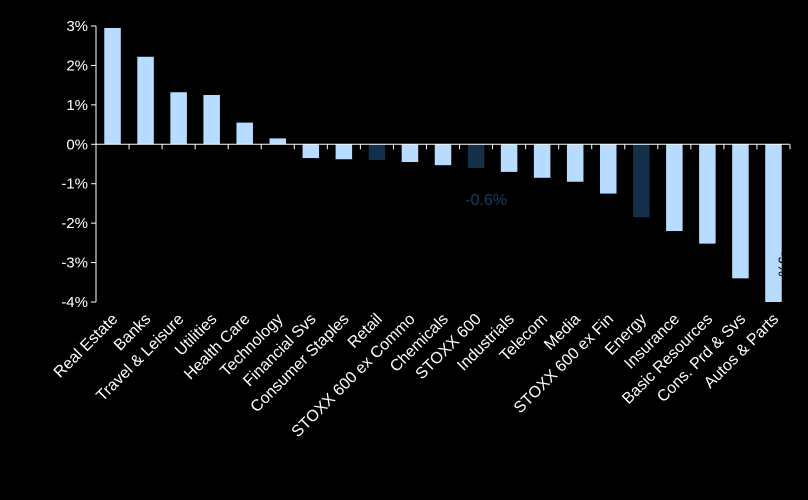 The image size is (808, 500). Describe the element at coordinates (145, 100) in the screenshot. I see `bar-banks` at that location.